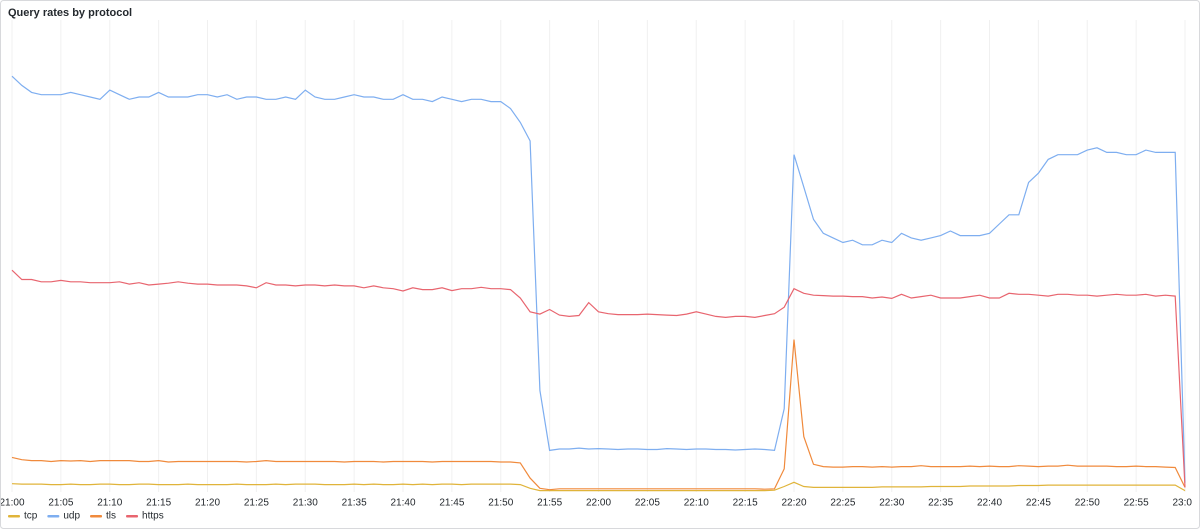 This screenshot has width=1200, height=529. Describe the element at coordinates (793, 503) in the screenshot. I see `x-tick-label: 22:20` at that location.